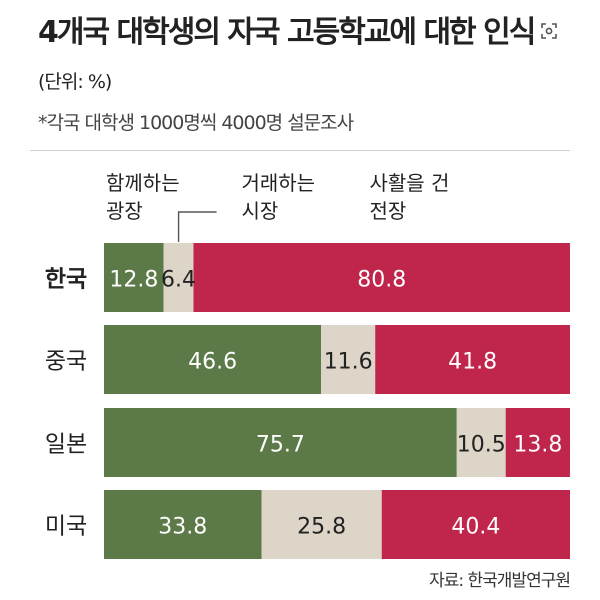 This screenshot has height=600, width=600. Describe the element at coordinates (500, 581) in the screenshot. I see `source-note: 자료: 한국개발연구원` at that location.